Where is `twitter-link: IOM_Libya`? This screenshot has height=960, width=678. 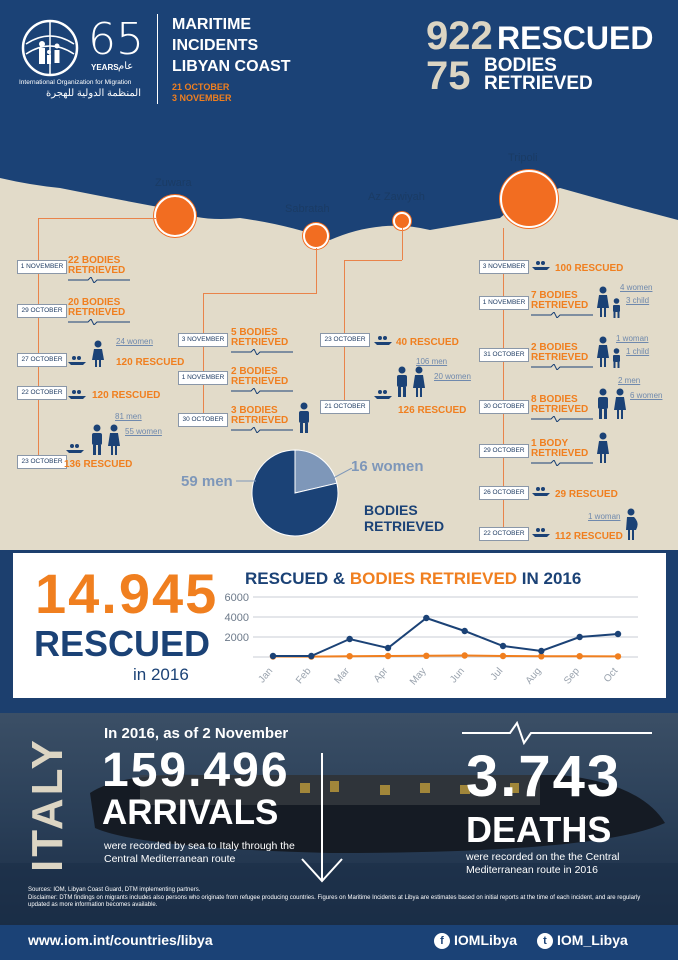
twitter-link: IOM_Libya is located at coordinates (592, 940).